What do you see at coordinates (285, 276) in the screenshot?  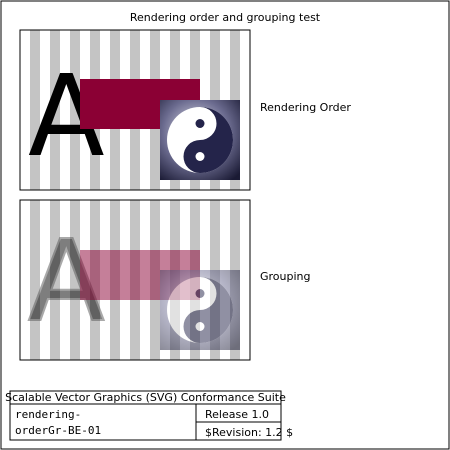 I see `grouping-label: Grouping` at bounding box center [285, 276].